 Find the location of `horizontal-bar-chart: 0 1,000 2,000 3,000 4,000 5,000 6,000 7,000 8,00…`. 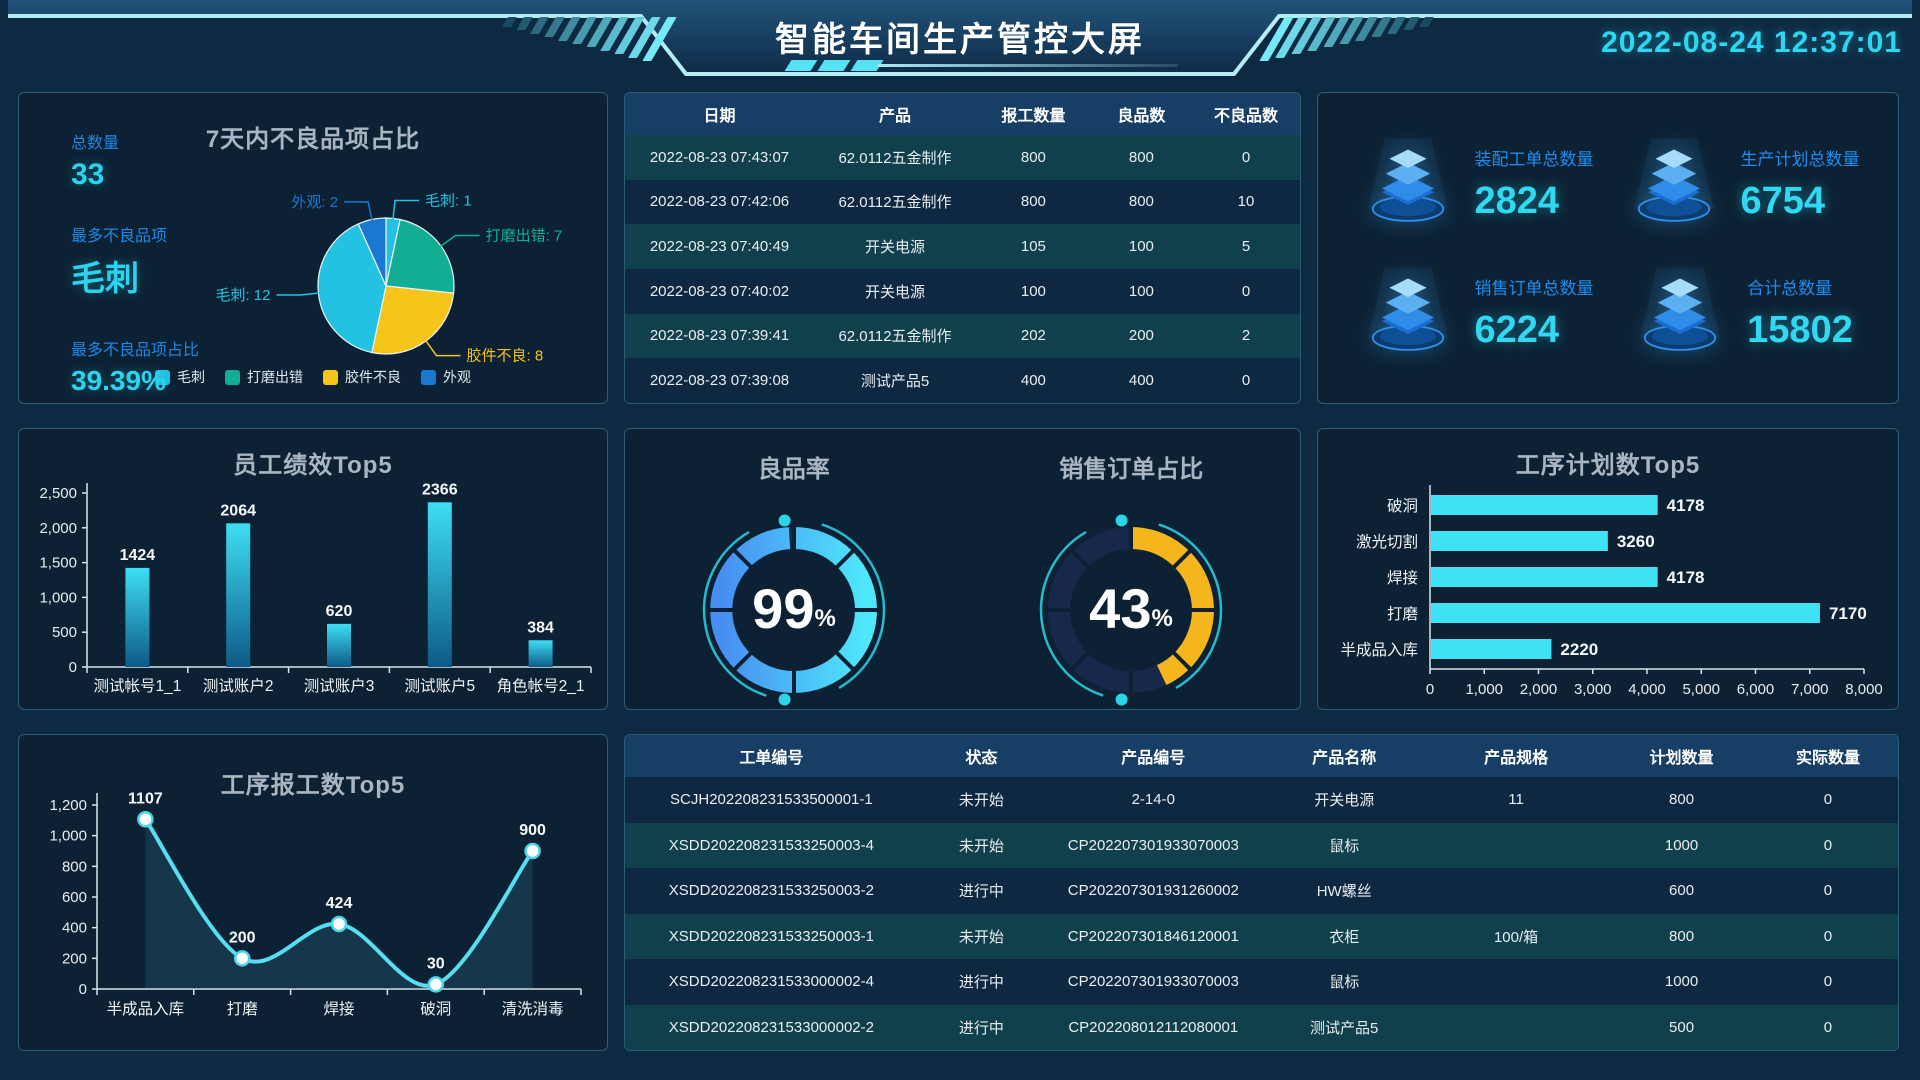

horizontal-bar-chart: 0 1,000 2,000 3,000 4,000 5,000 6,000 7,000 8,00… is located at coordinates (1611, 591).